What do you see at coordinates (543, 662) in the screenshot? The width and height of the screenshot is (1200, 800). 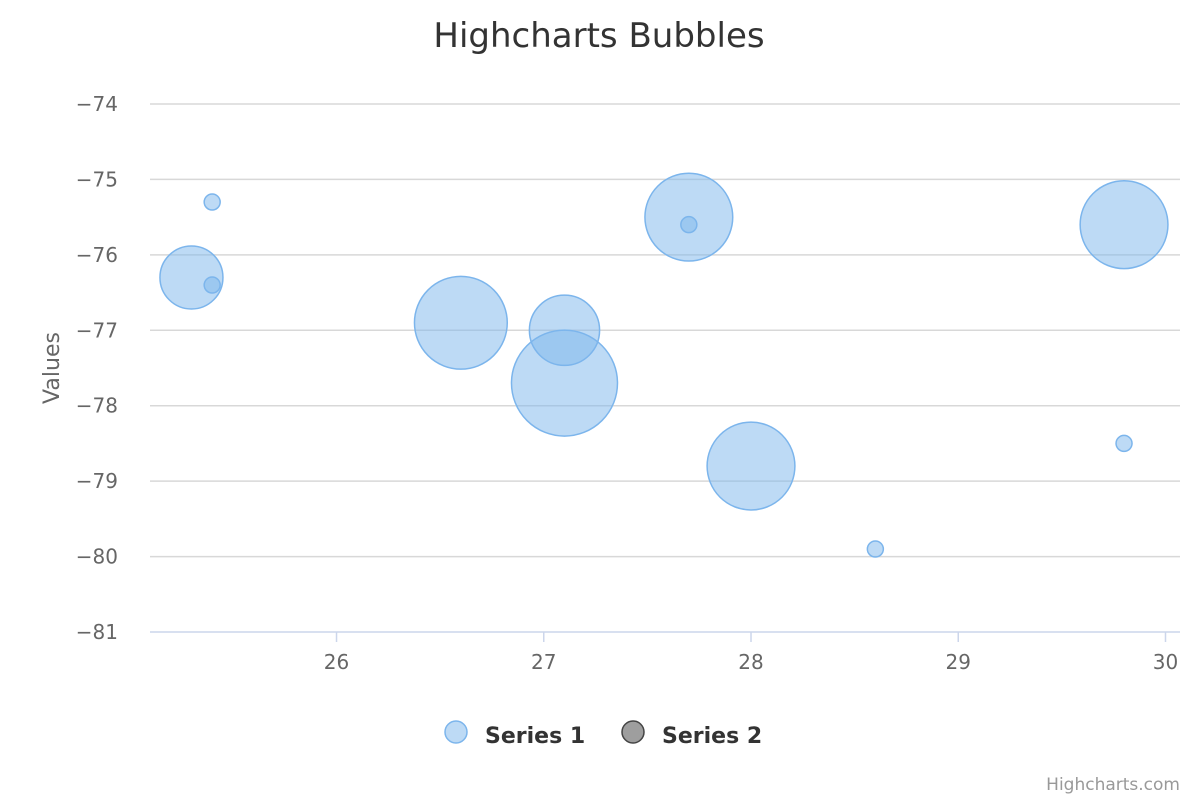 I see `x-tick-label: 27` at bounding box center [543, 662].